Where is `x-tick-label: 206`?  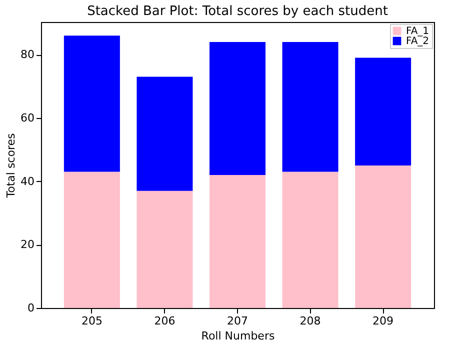 x-tick-label: 206 is located at coordinates (165, 321).